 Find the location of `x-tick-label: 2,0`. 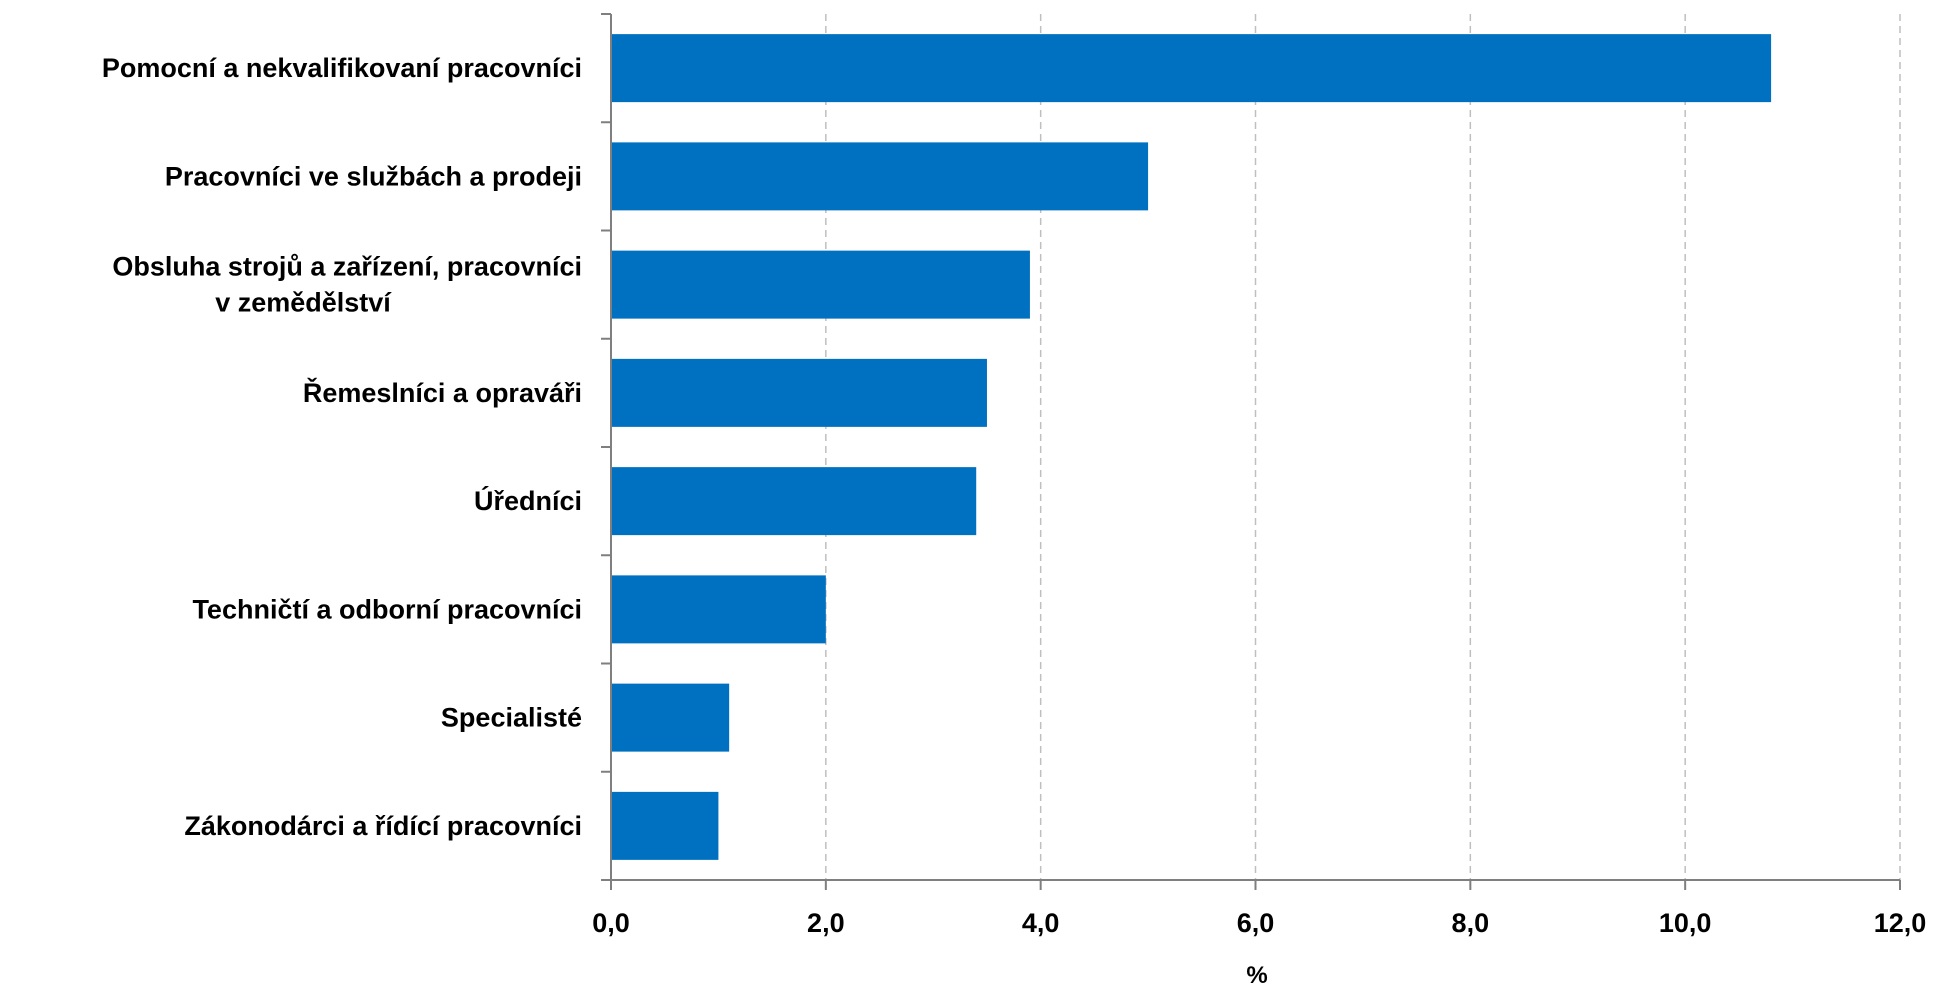

x-tick-label: 2,0 is located at coordinates (826, 923).